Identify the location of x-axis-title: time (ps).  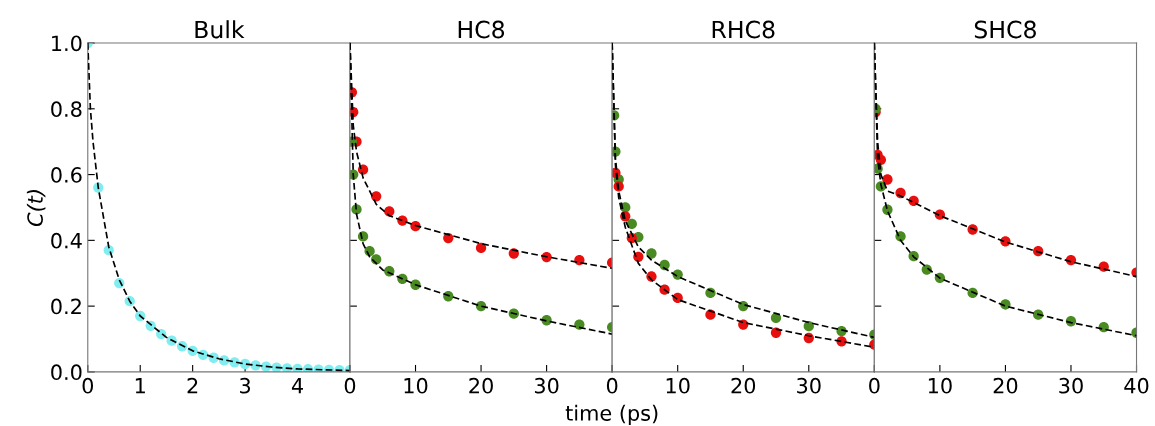
(611, 414).